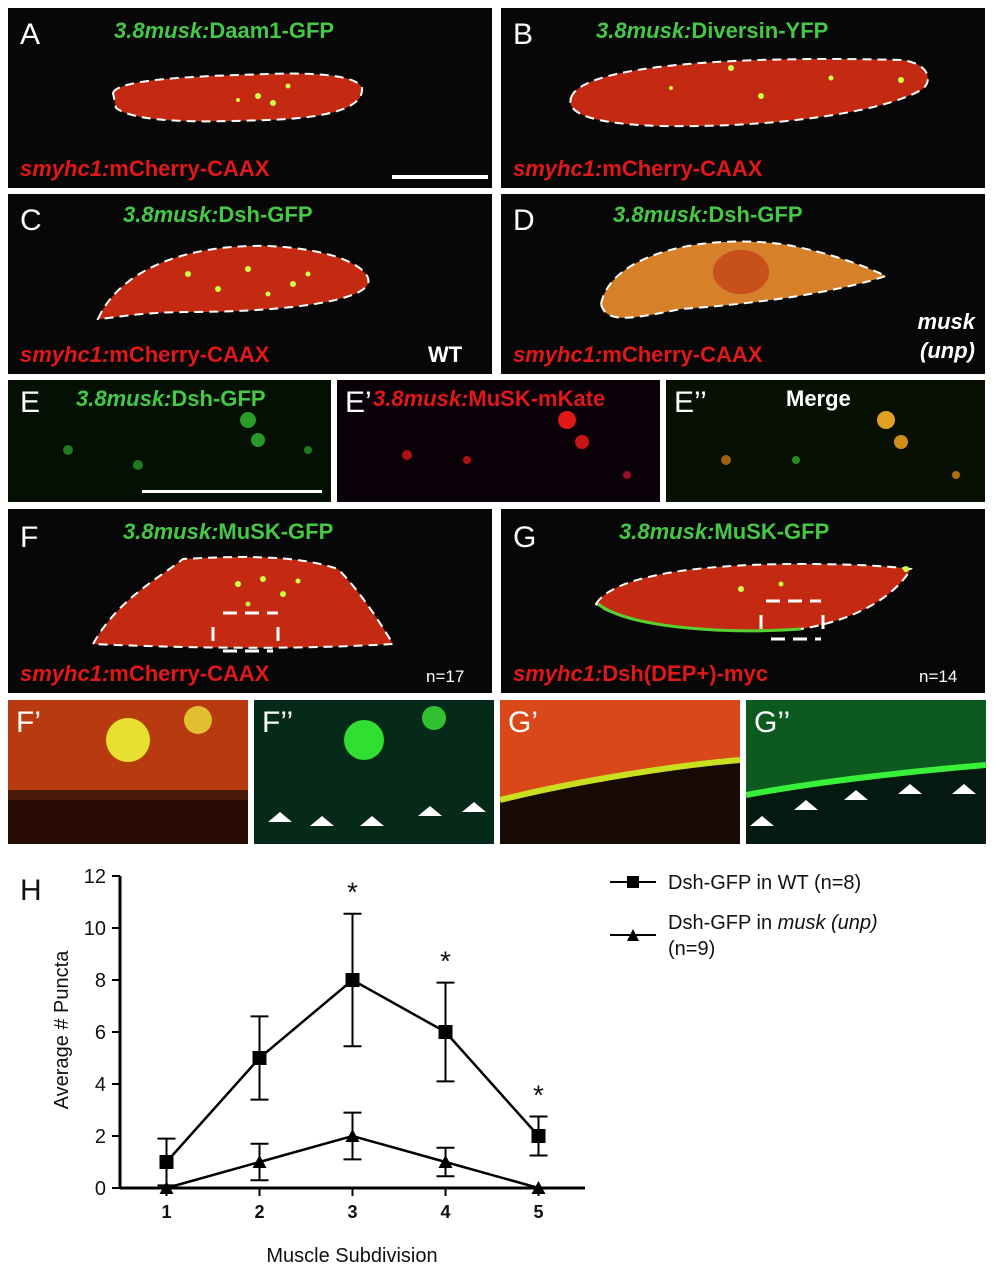 The image size is (993, 1280). I want to click on legend-series-musk: Dsh-GFP in musk (unp), so click(773, 923).